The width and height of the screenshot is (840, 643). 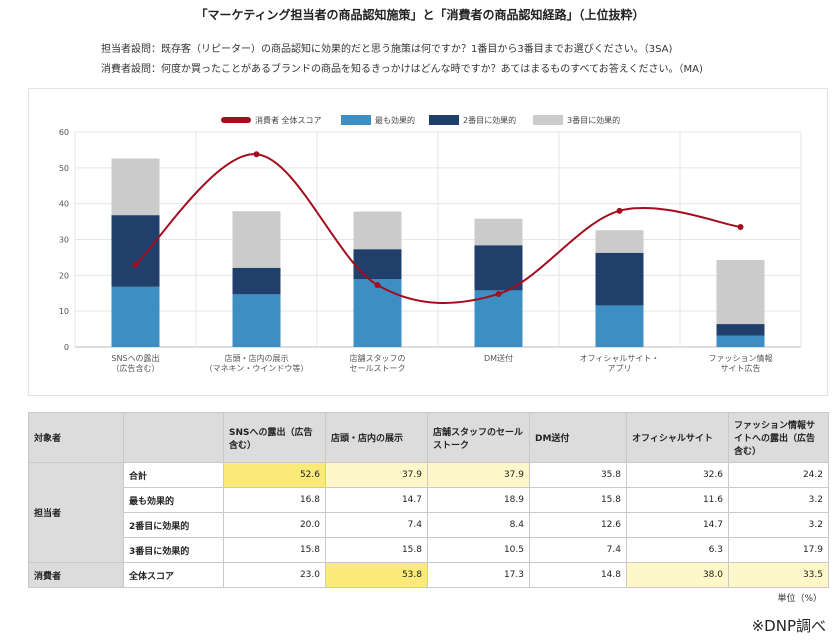 What do you see at coordinates (778, 550) in the screenshot?
I see `table-cell: 17.9` at bounding box center [778, 550].